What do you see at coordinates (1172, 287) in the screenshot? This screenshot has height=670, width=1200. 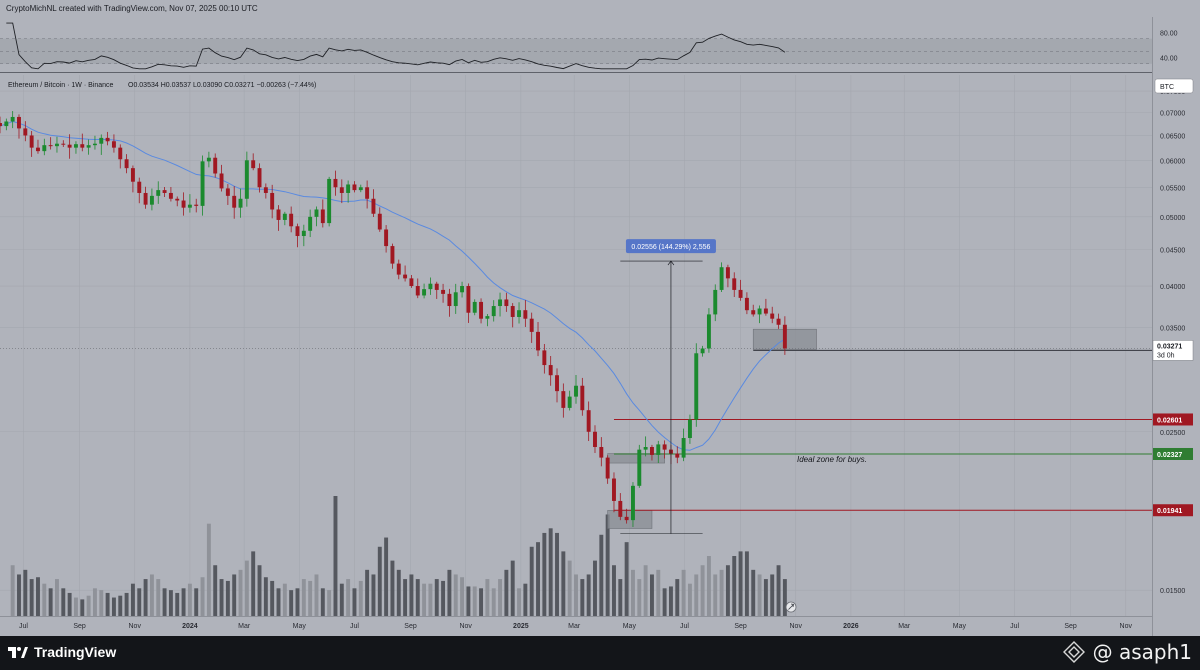 I see `price-tick-label: 0.04000` at bounding box center [1172, 287].